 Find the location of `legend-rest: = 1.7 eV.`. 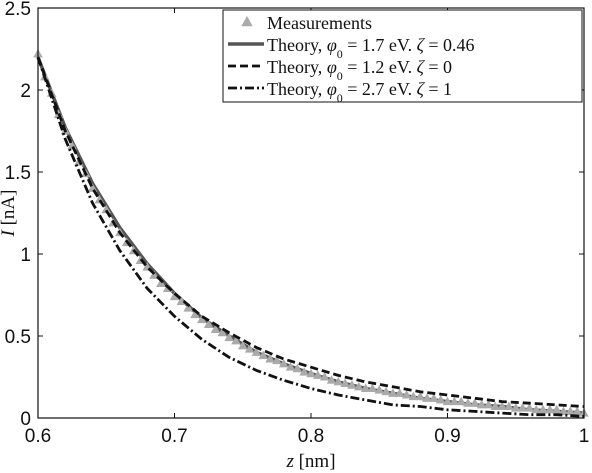

legend-rest: = 1.7 eV. is located at coordinates (380, 45).